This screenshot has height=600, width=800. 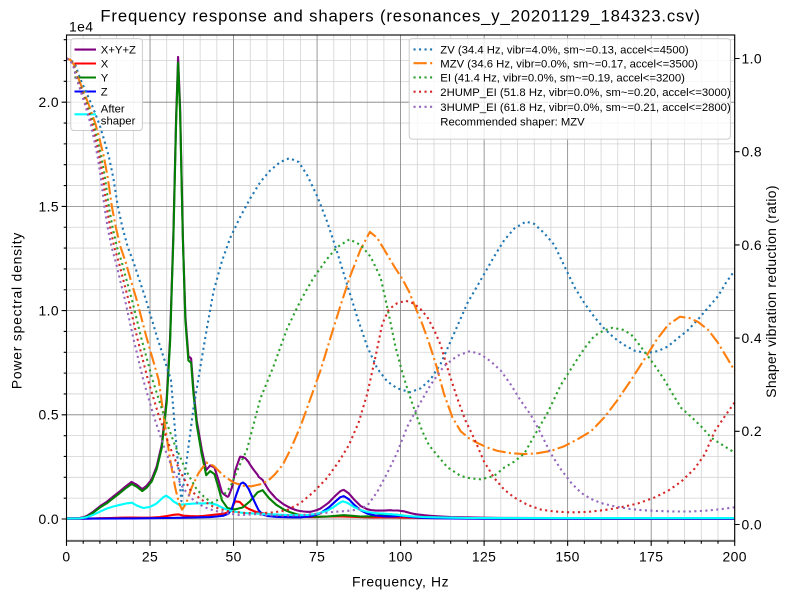 I want to click on svg-text: Z, so click(x=104, y=93).